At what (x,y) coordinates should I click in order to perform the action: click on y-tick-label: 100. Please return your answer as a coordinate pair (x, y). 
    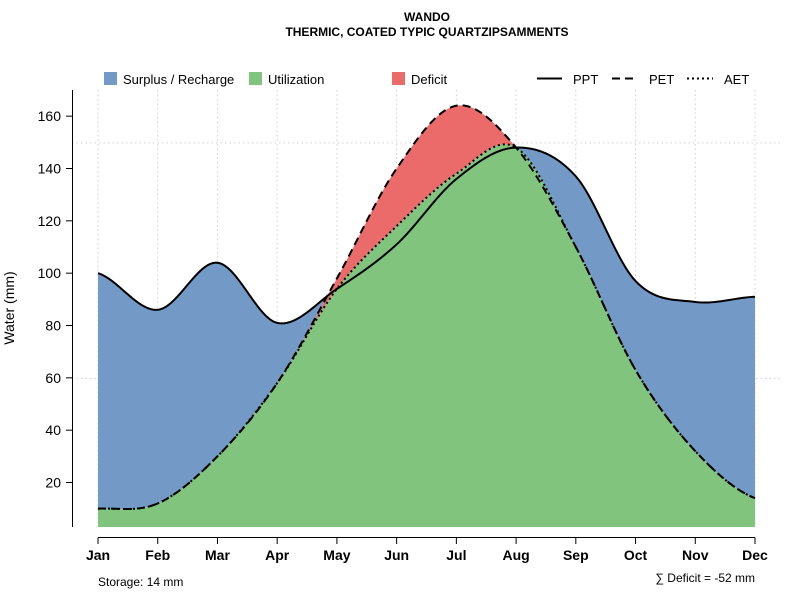
    Looking at the image, I should click on (50, 273).